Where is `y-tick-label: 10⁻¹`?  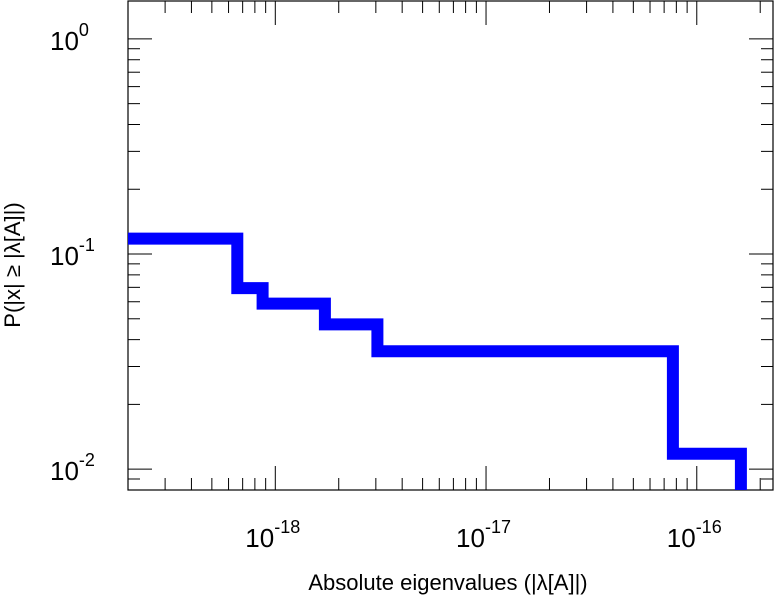
y-tick-label: 10⁻¹ is located at coordinates (72, 253).